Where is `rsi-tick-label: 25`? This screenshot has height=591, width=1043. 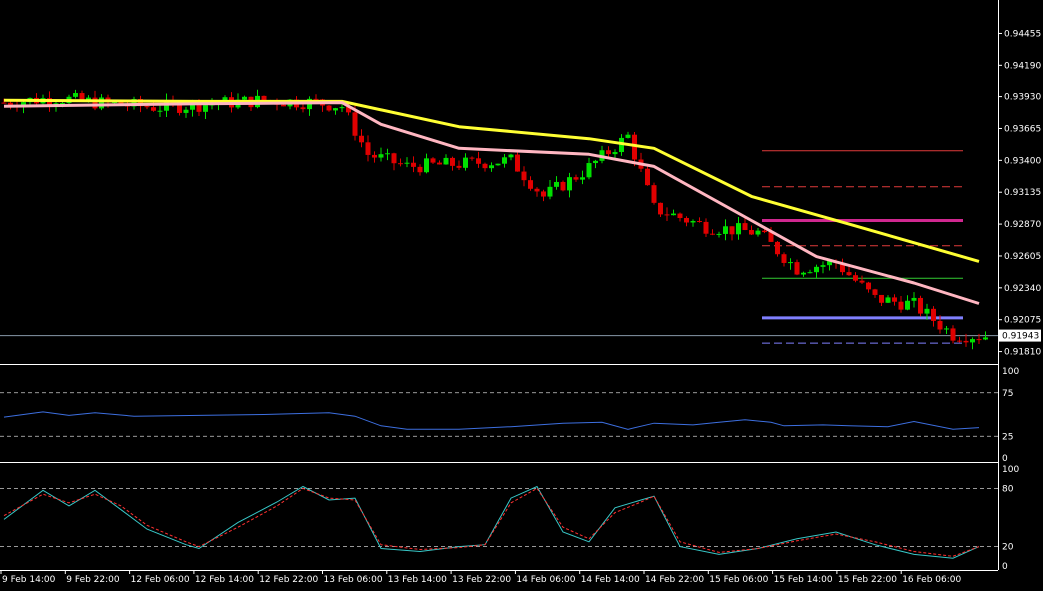
rsi-tick-label: 25 is located at coordinates (1007, 437).